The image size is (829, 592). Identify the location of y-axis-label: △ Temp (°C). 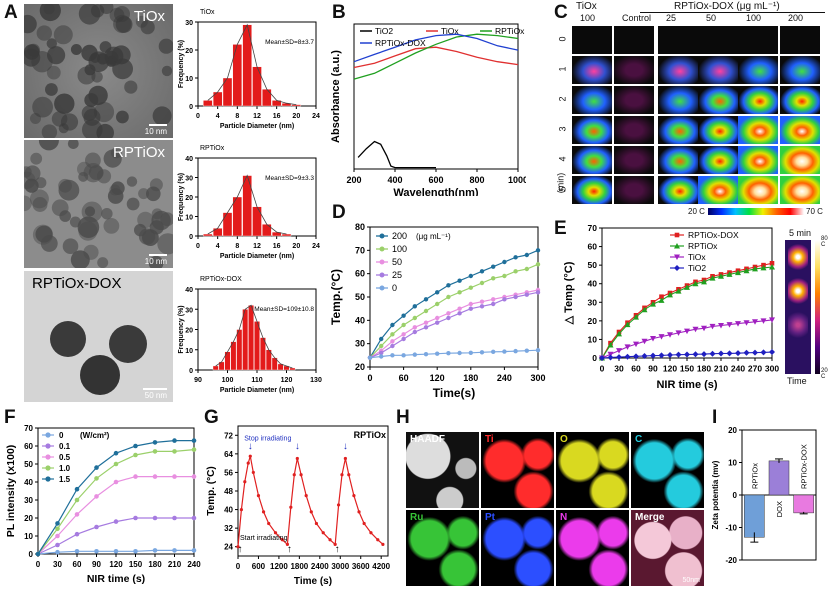
(569, 293).